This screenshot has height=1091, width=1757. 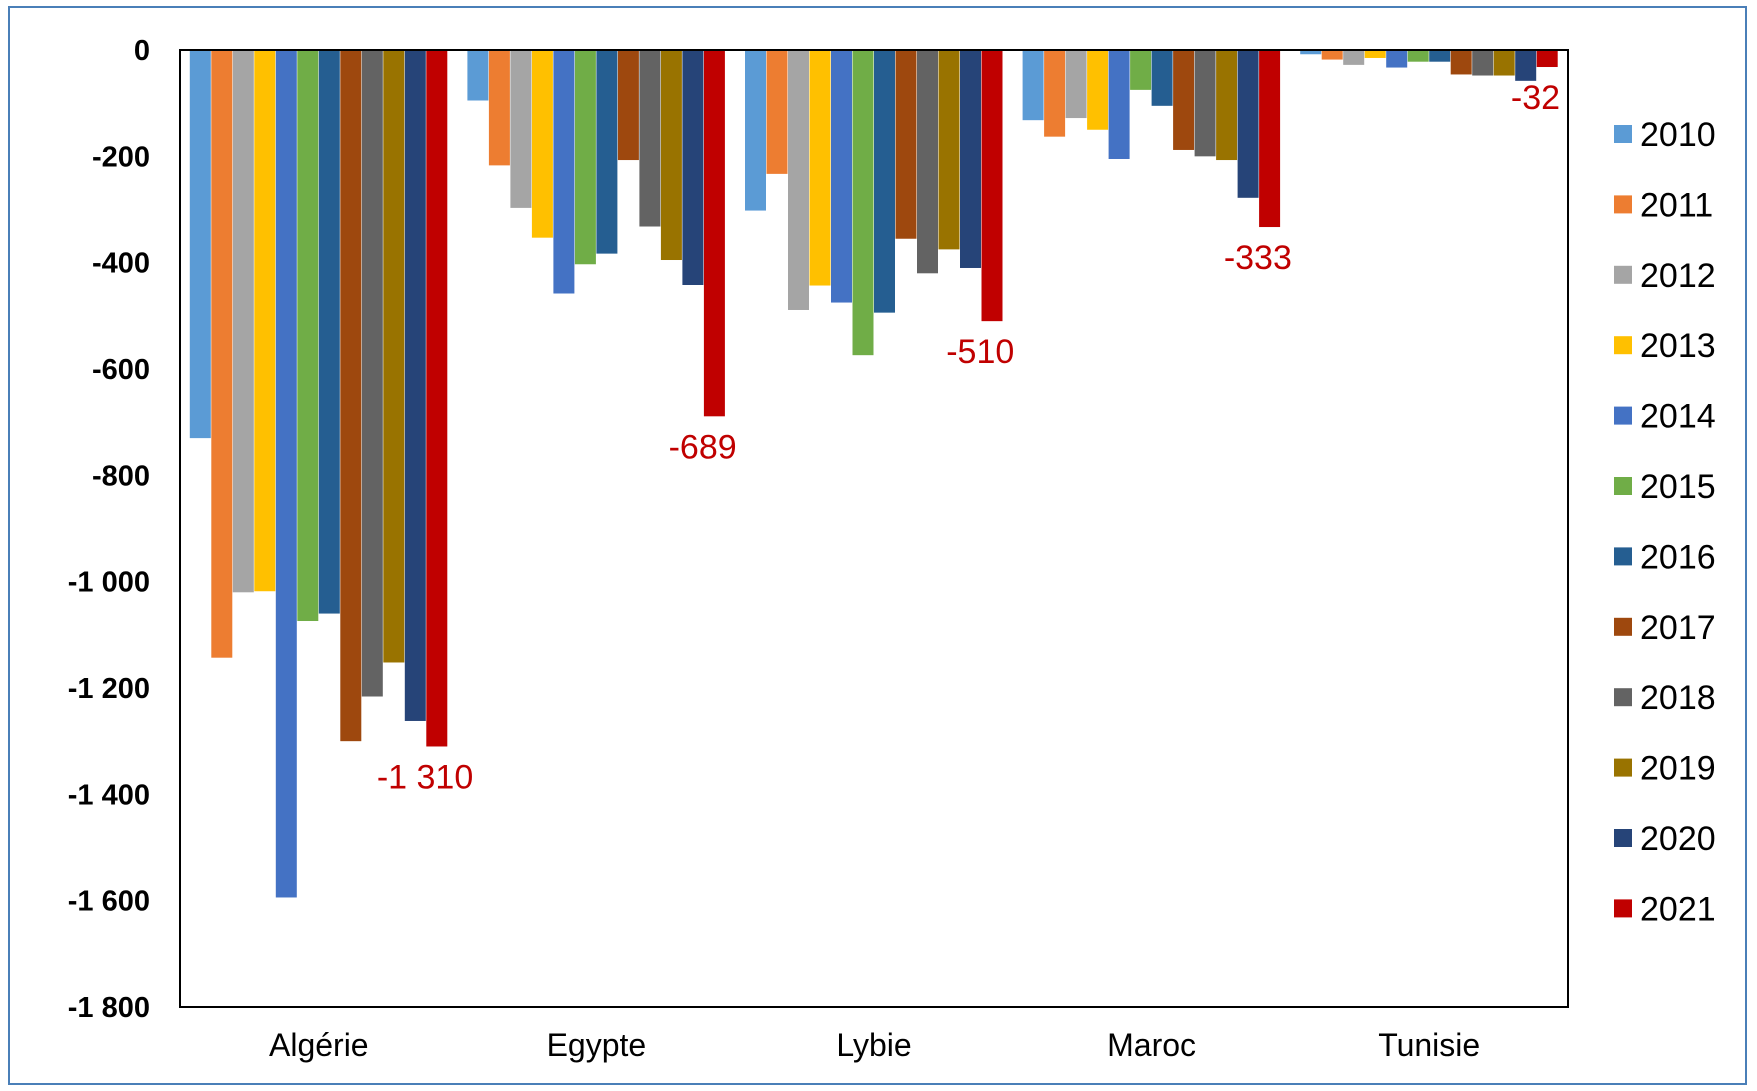 What do you see at coordinates (415, 385) in the screenshot?
I see `bar-2020-Algérie` at bounding box center [415, 385].